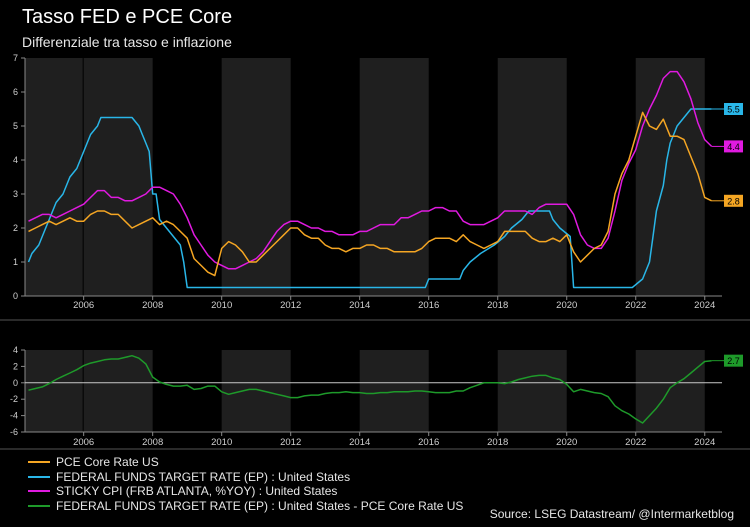 The width and height of the screenshot is (750, 527). Describe the element at coordinates (14, 399) in the screenshot. I see `y-tick-label: -2` at that location.